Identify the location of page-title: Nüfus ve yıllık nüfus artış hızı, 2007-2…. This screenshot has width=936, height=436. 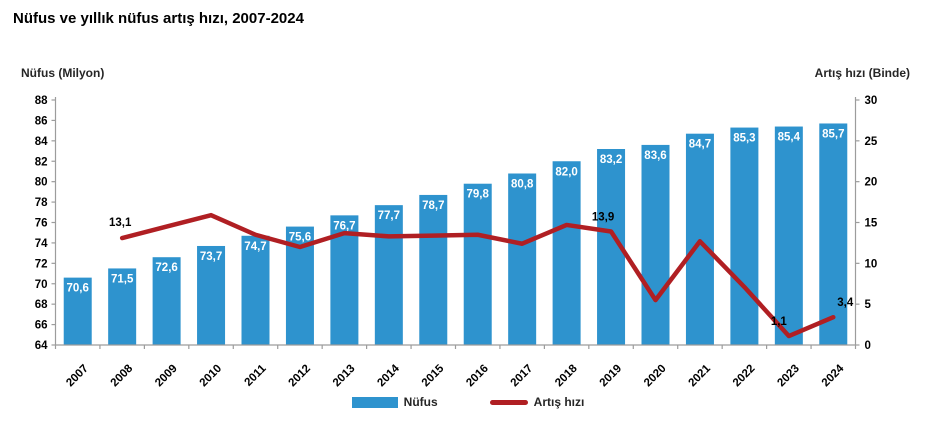
(158, 18).